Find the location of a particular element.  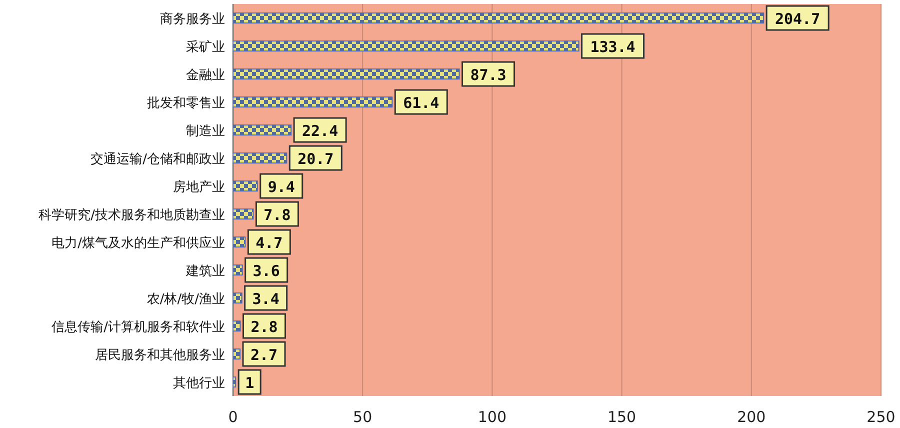

y-tick-label: 采矿业 is located at coordinates (205, 47).